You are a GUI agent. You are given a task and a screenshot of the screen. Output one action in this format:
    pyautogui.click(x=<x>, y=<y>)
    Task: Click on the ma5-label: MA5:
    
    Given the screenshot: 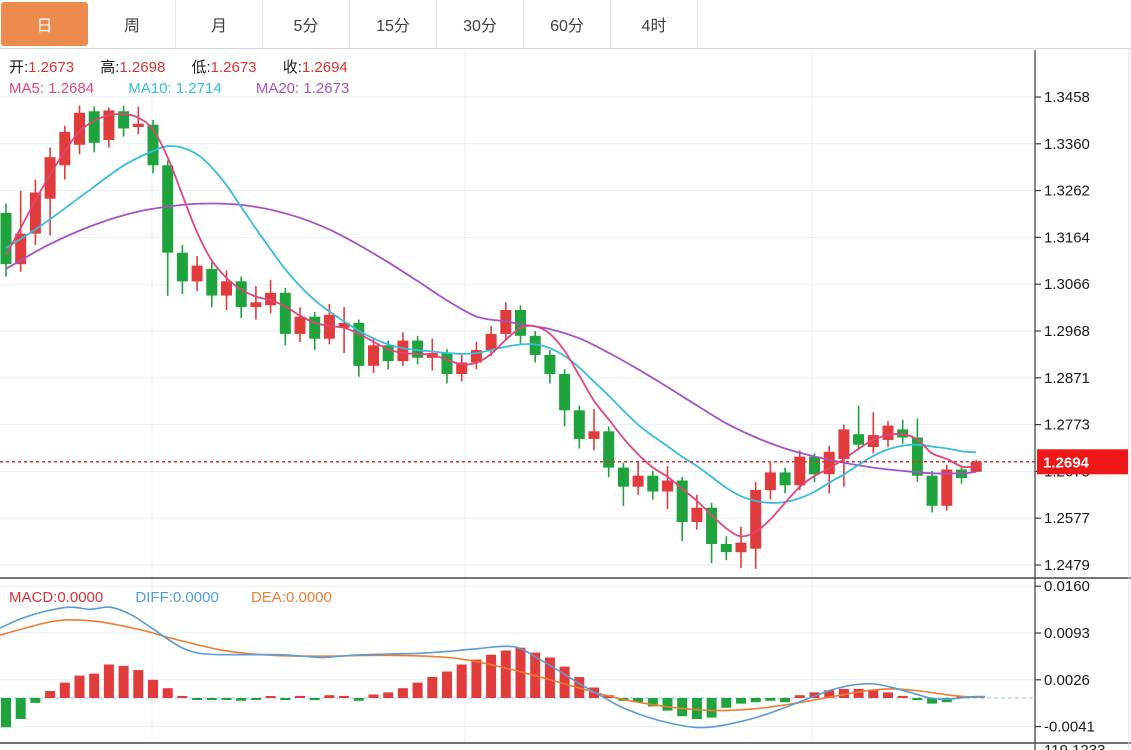 What is the action you would take?
    pyautogui.click(x=27, y=88)
    